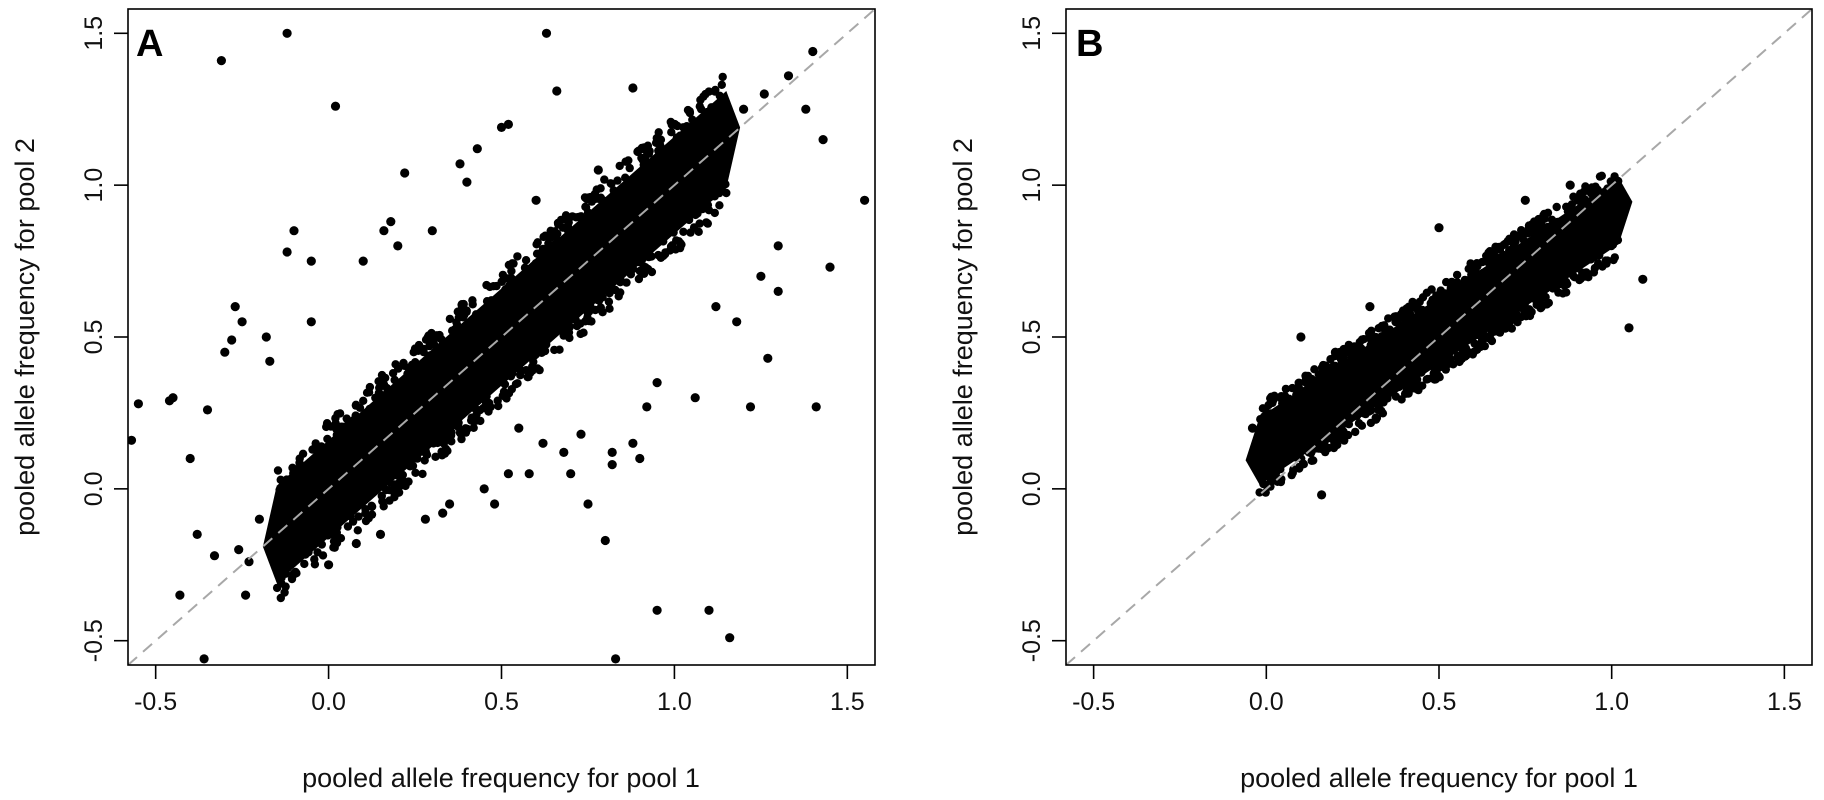 The width and height of the screenshot is (1824, 800). What do you see at coordinates (1437, 690) in the screenshot?
I see `panel-b-x-axis: -0.5 0.0 0.5 1.0 1.5` at bounding box center [1437, 690].